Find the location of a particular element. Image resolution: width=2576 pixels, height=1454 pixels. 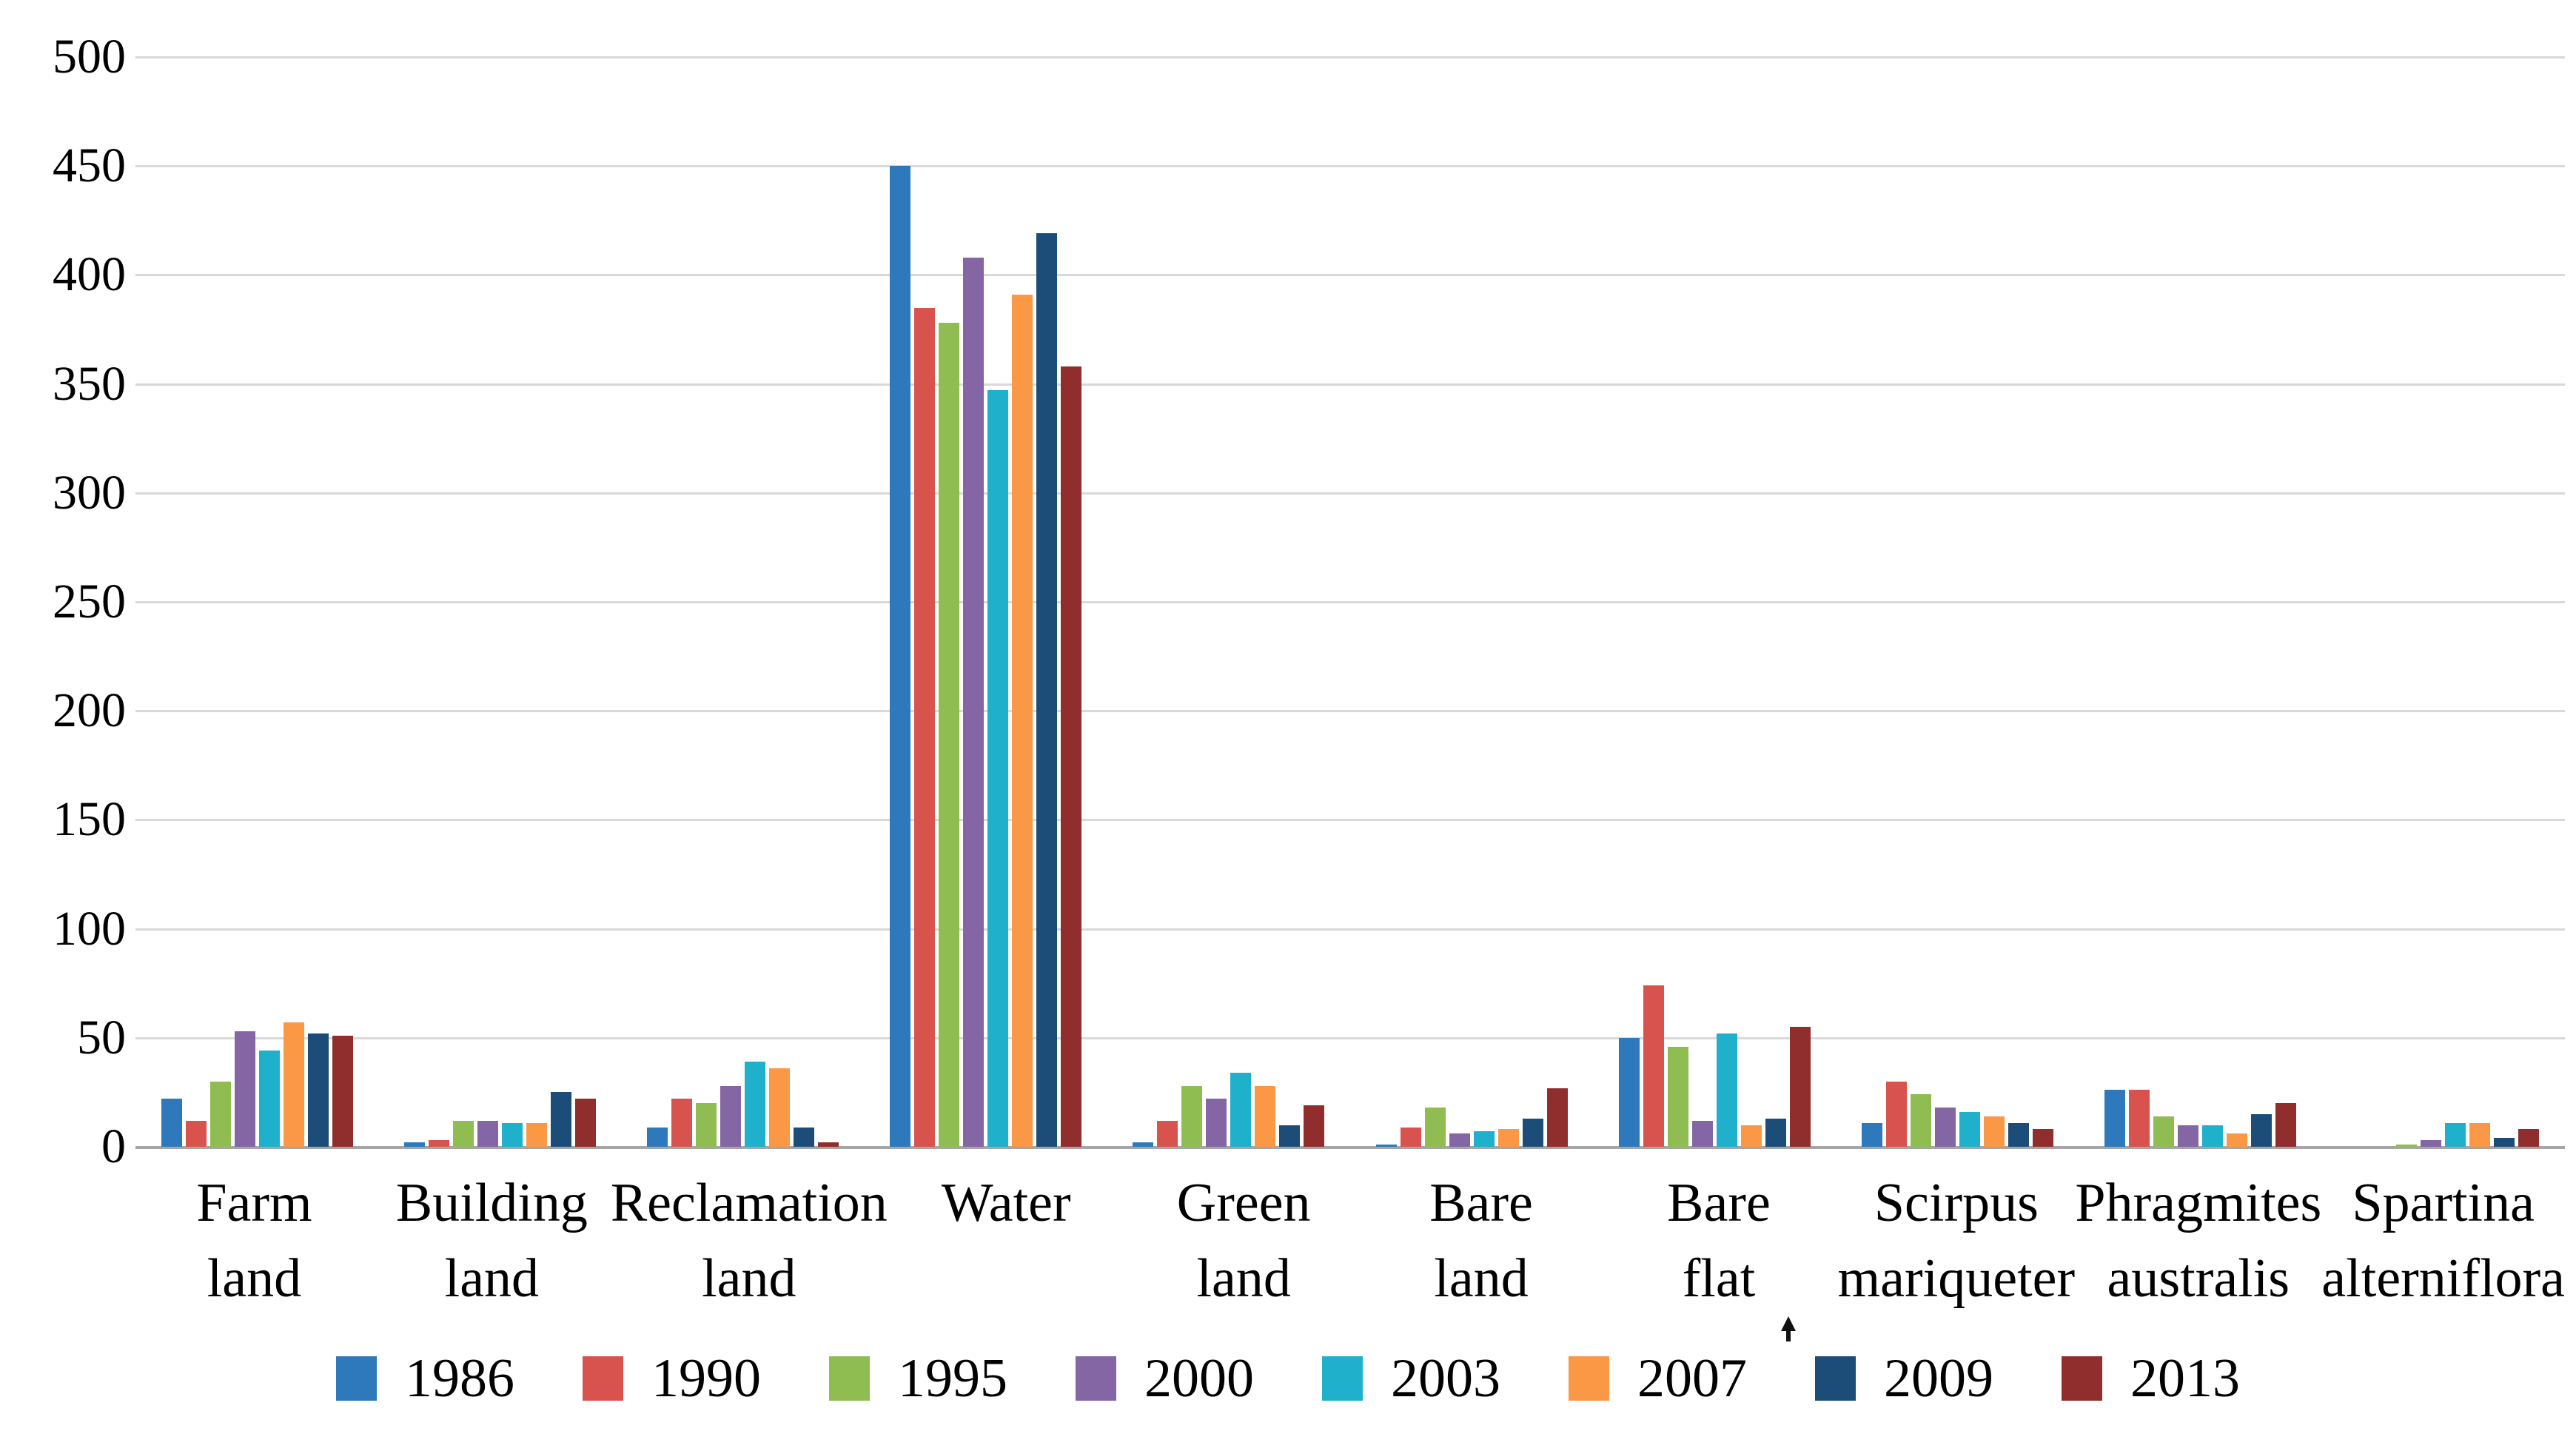

bar-2009-farm-land is located at coordinates (318, 1090).